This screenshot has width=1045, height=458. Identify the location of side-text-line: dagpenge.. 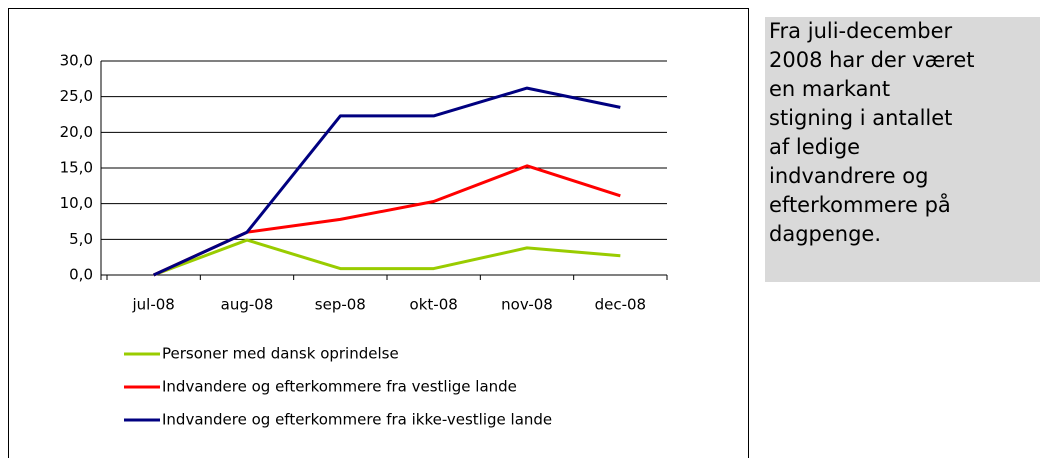
(825, 234).